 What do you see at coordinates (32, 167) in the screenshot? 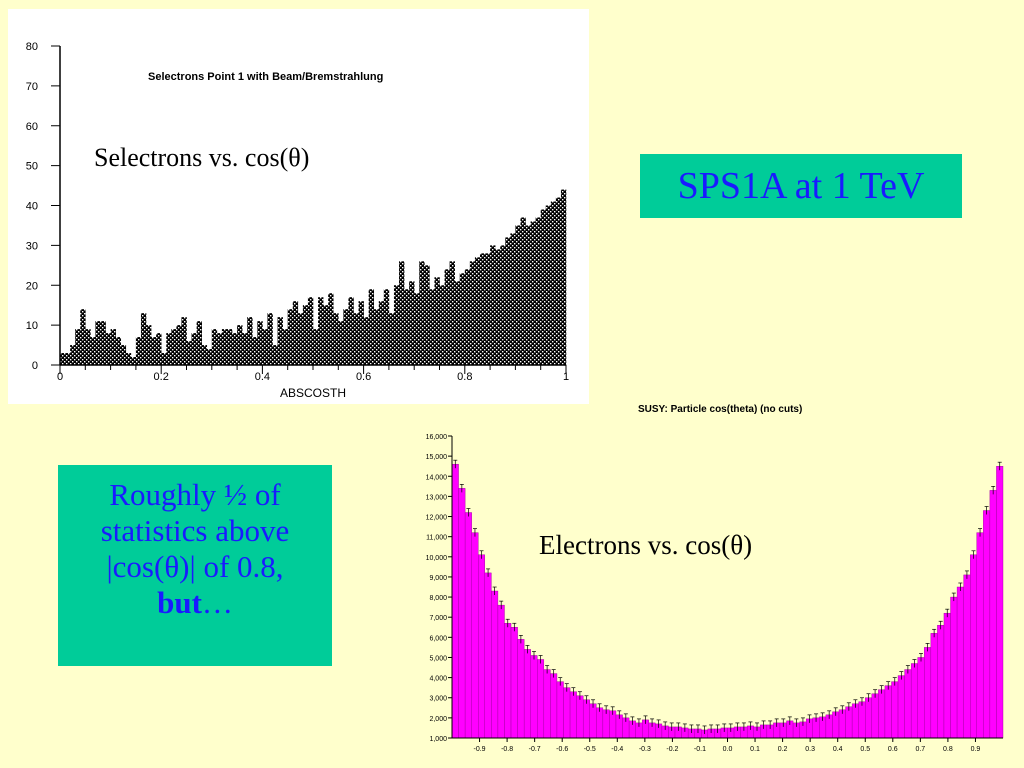
I see `selectron-y-tick-label: 50` at bounding box center [32, 167].